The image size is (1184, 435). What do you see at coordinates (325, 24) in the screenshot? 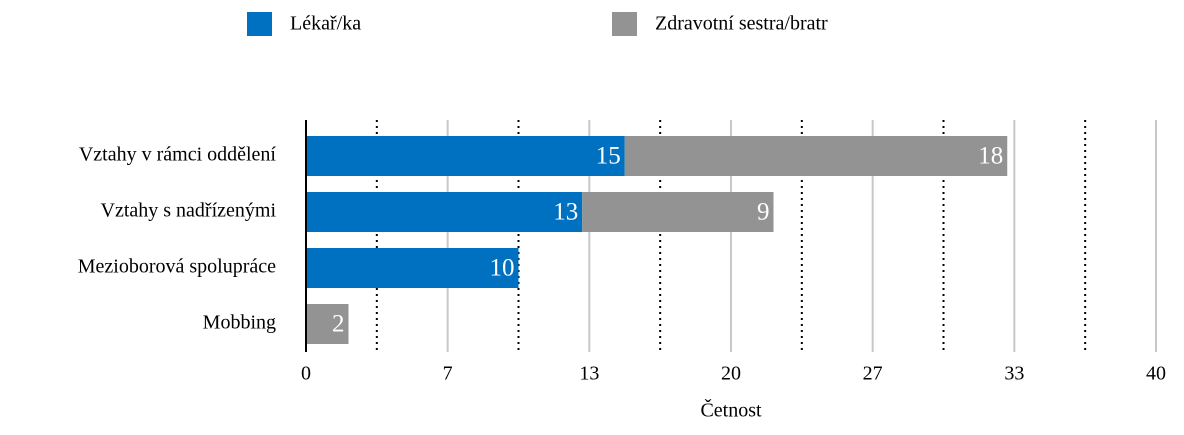
I see `legend-label: Lékař/ka` at bounding box center [325, 24].